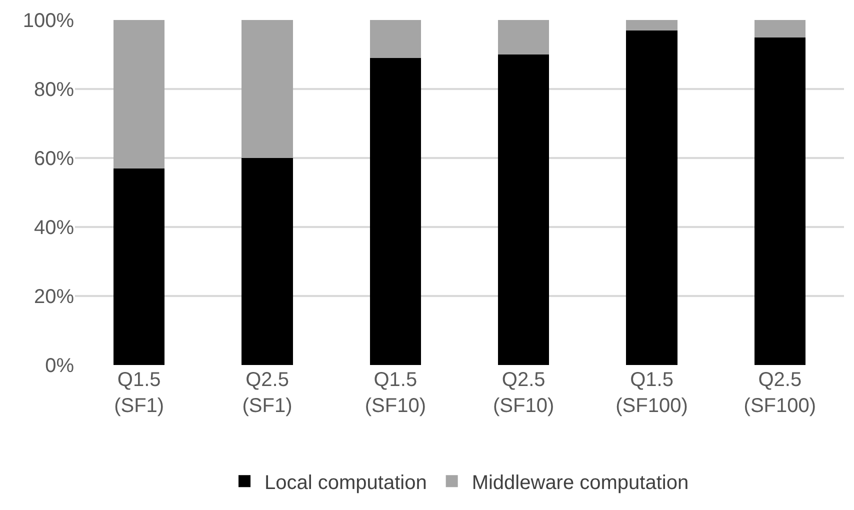 The image size is (854, 510). Describe the element at coordinates (139, 393) in the screenshot. I see `x-tick-label: Q1.5 (SF1)` at that location.